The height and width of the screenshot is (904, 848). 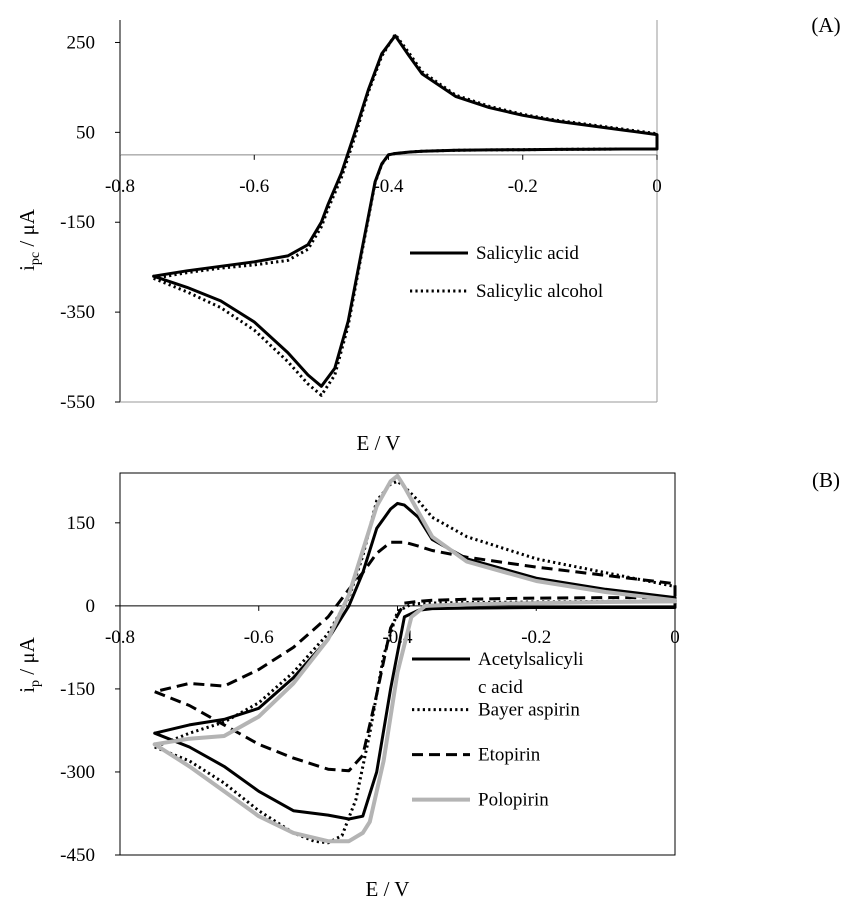 What do you see at coordinates (513, 800) in the screenshot?
I see `panel-b-legend-label: Polopirin` at bounding box center [513, 800].